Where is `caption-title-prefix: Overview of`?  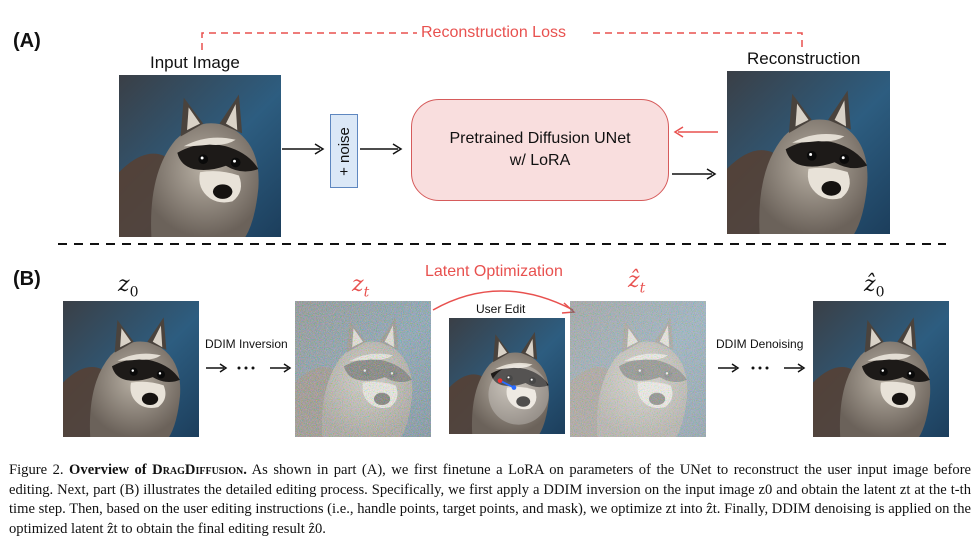
caption-title-prefix: Overview of is located at coordinates (108, 470).